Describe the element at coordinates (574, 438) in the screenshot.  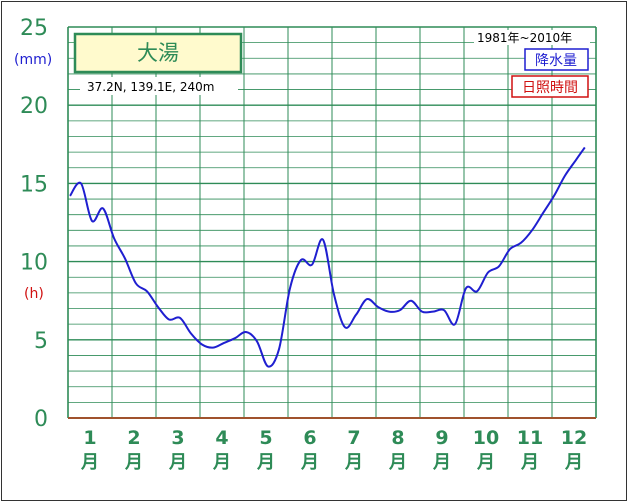
I see `month-number-label: 12` at that location.